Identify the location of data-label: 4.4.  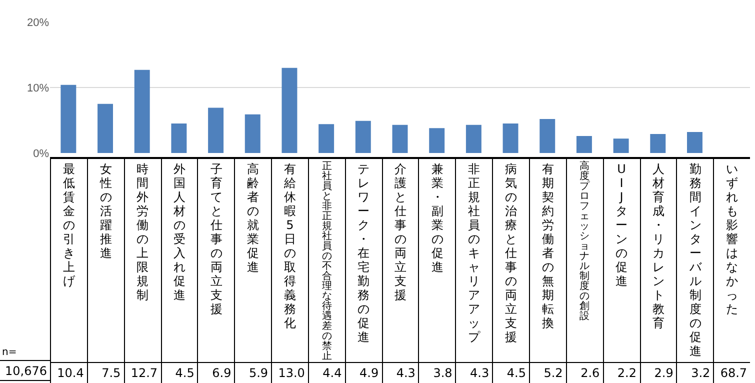
(332, 373).